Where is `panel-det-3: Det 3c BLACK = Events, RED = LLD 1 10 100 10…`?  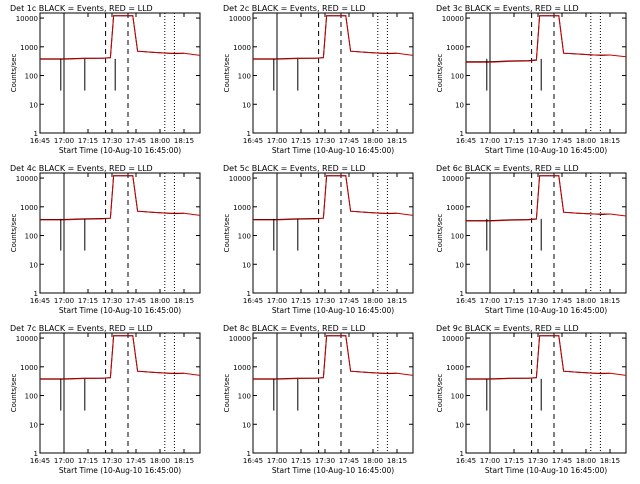 panel-det-3: Det 3c BLACK = Events, RED = LLD 1 10 100 10… is located at coordinates (531, 79).